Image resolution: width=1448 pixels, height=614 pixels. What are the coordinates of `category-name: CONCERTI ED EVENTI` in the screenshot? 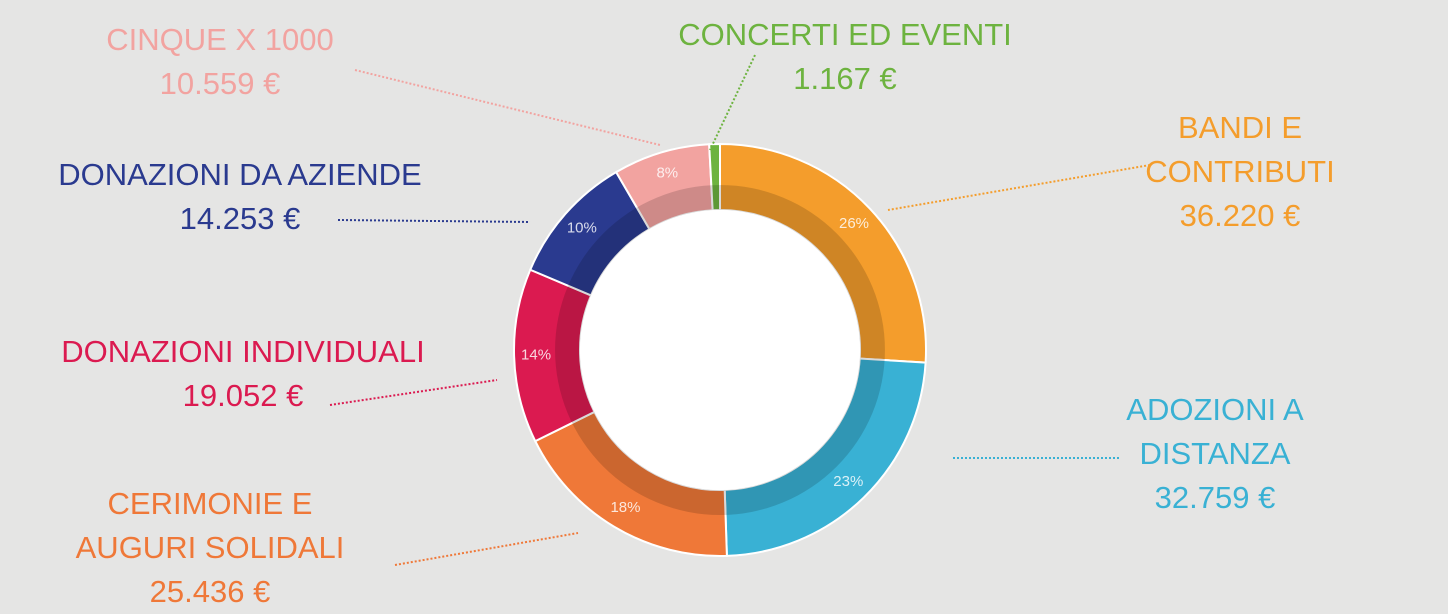 It's located at (845, 34).